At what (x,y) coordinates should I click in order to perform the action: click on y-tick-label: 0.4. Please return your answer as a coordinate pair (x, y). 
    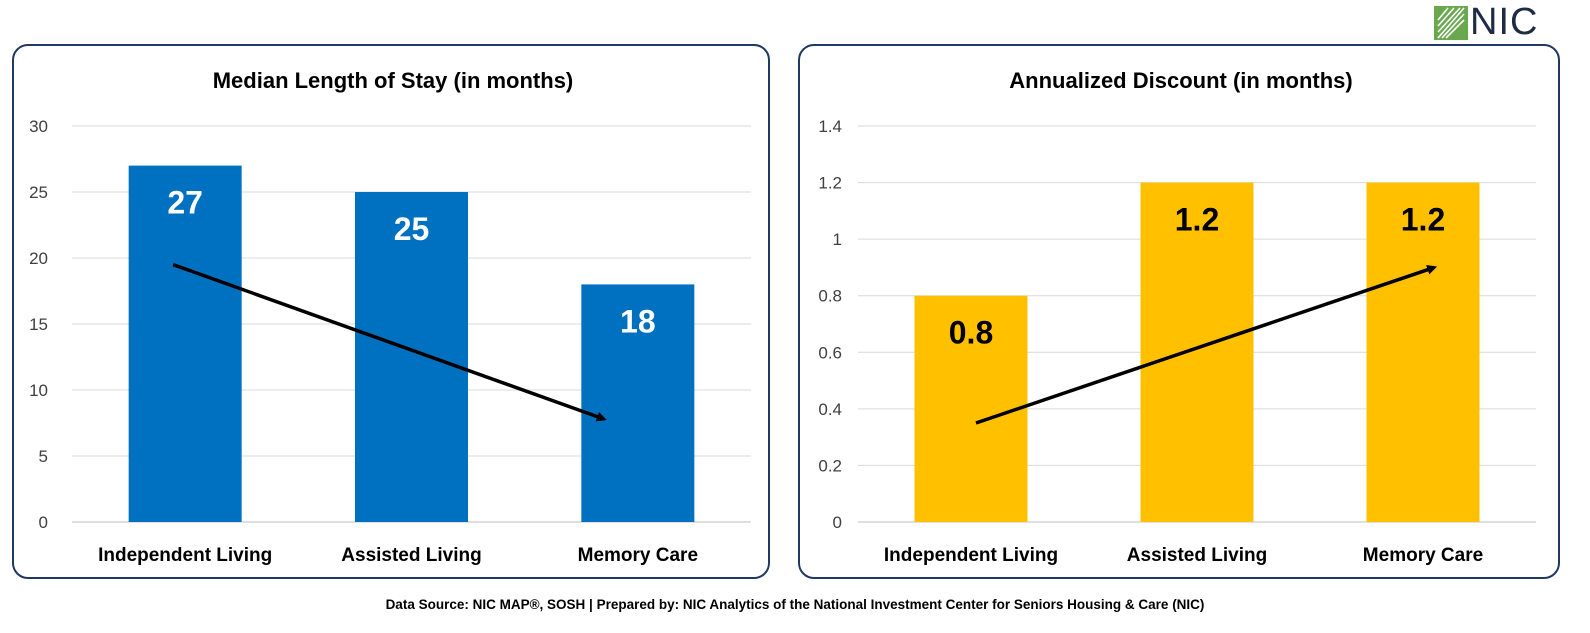
    Looking at the image, I should click on (830, 409).